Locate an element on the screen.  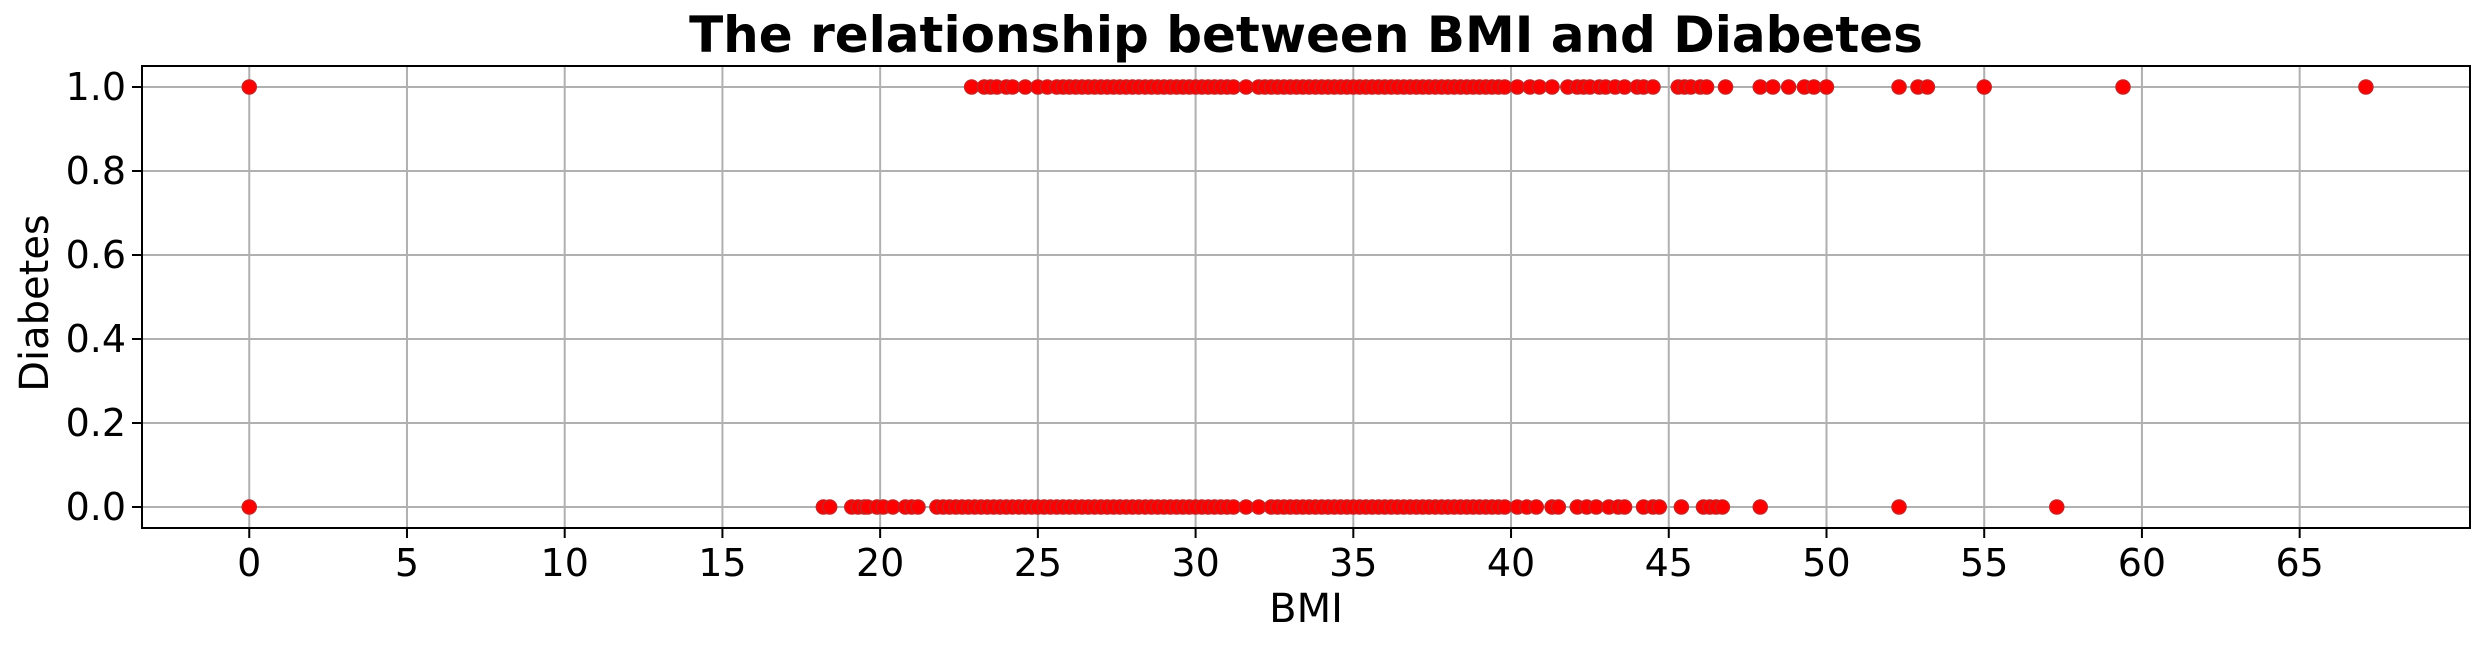
x-tick-label: 30 is located at coordinates (1195, 563).